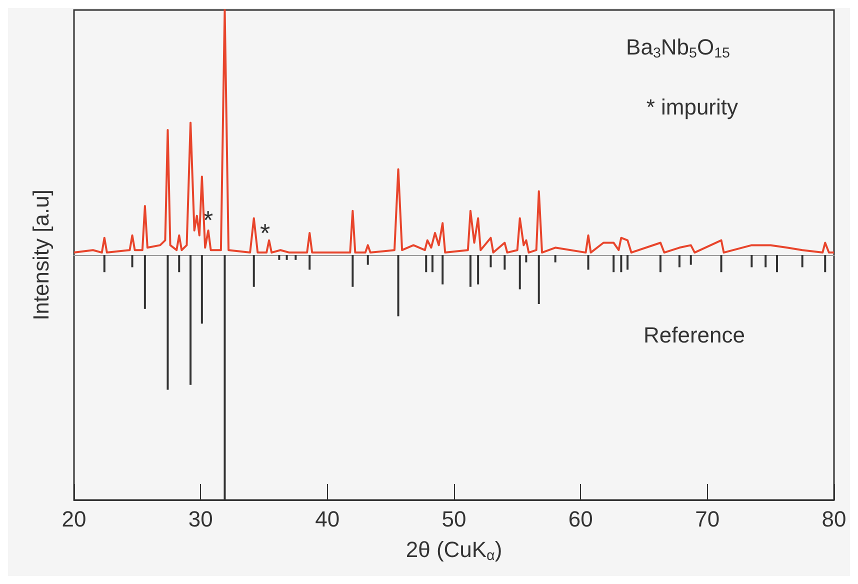  What do you see at coordinates (707, 519) in the screenshot?
I see `x-tick-label: 70` at bounding box center [707, 519].